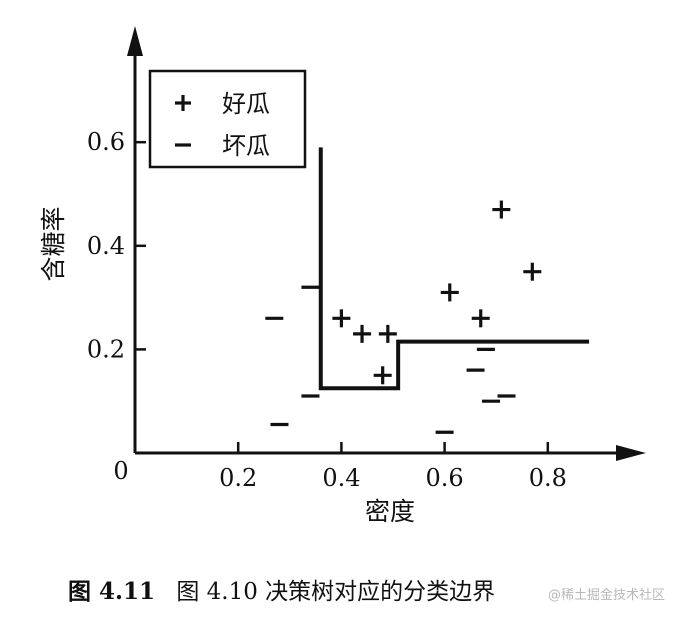 The height and width of the screenshot is (621, 694). What do you see at coordinates (246, 146) in the screenshot?
I see `legend-label: 坏瓜` at bounding box center [246, 146].